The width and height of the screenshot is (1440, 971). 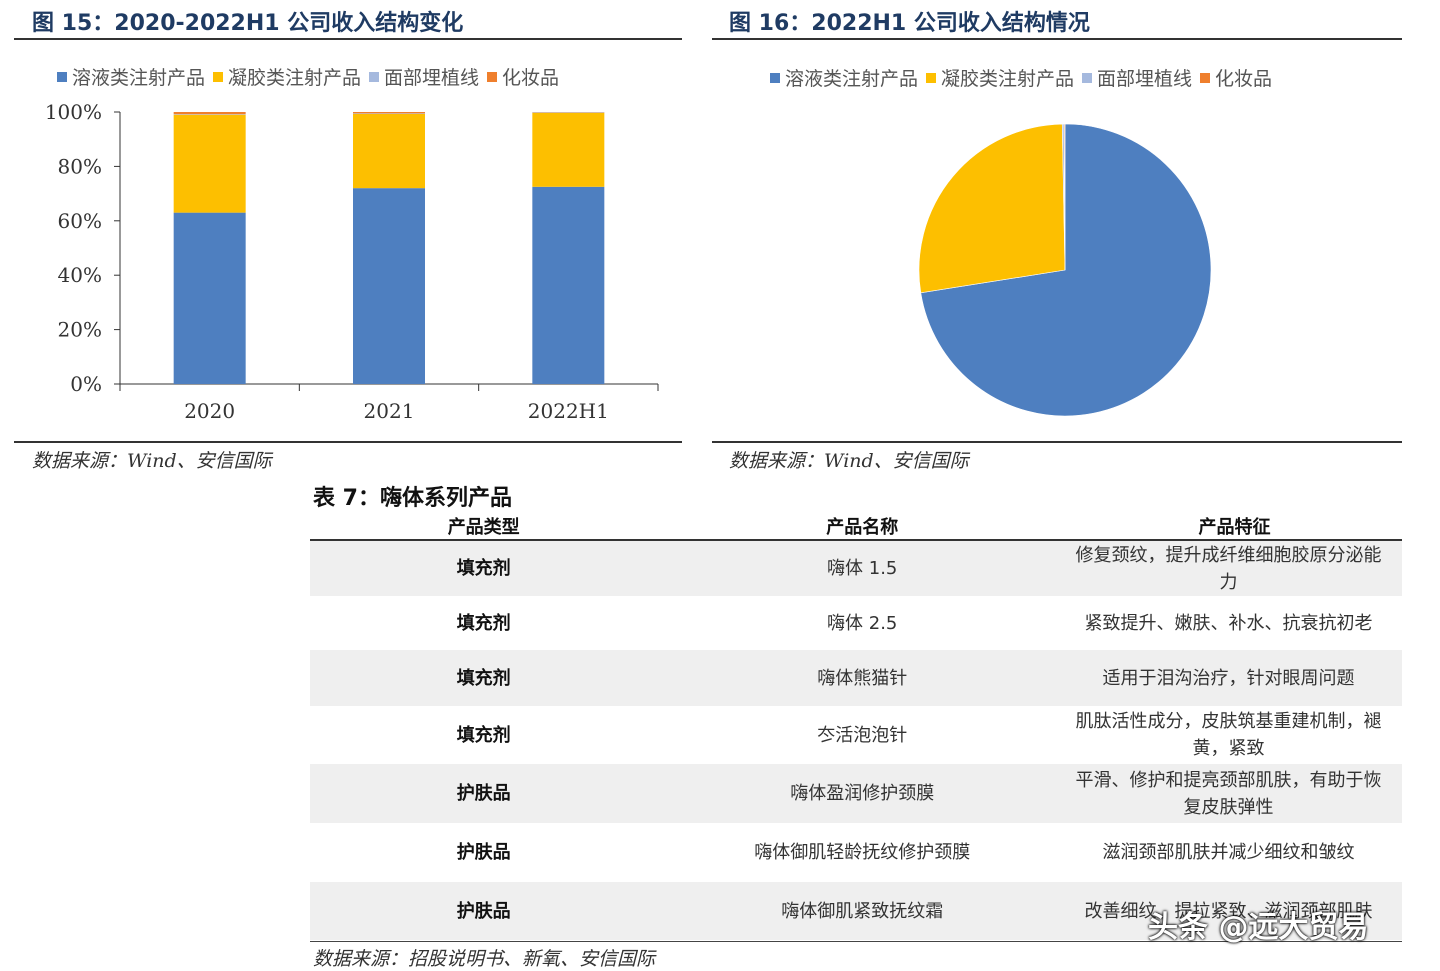 I want to click on cell-feature: 适用于泪沟治疗，针对眼周问题, so click(x=1234, y=678).